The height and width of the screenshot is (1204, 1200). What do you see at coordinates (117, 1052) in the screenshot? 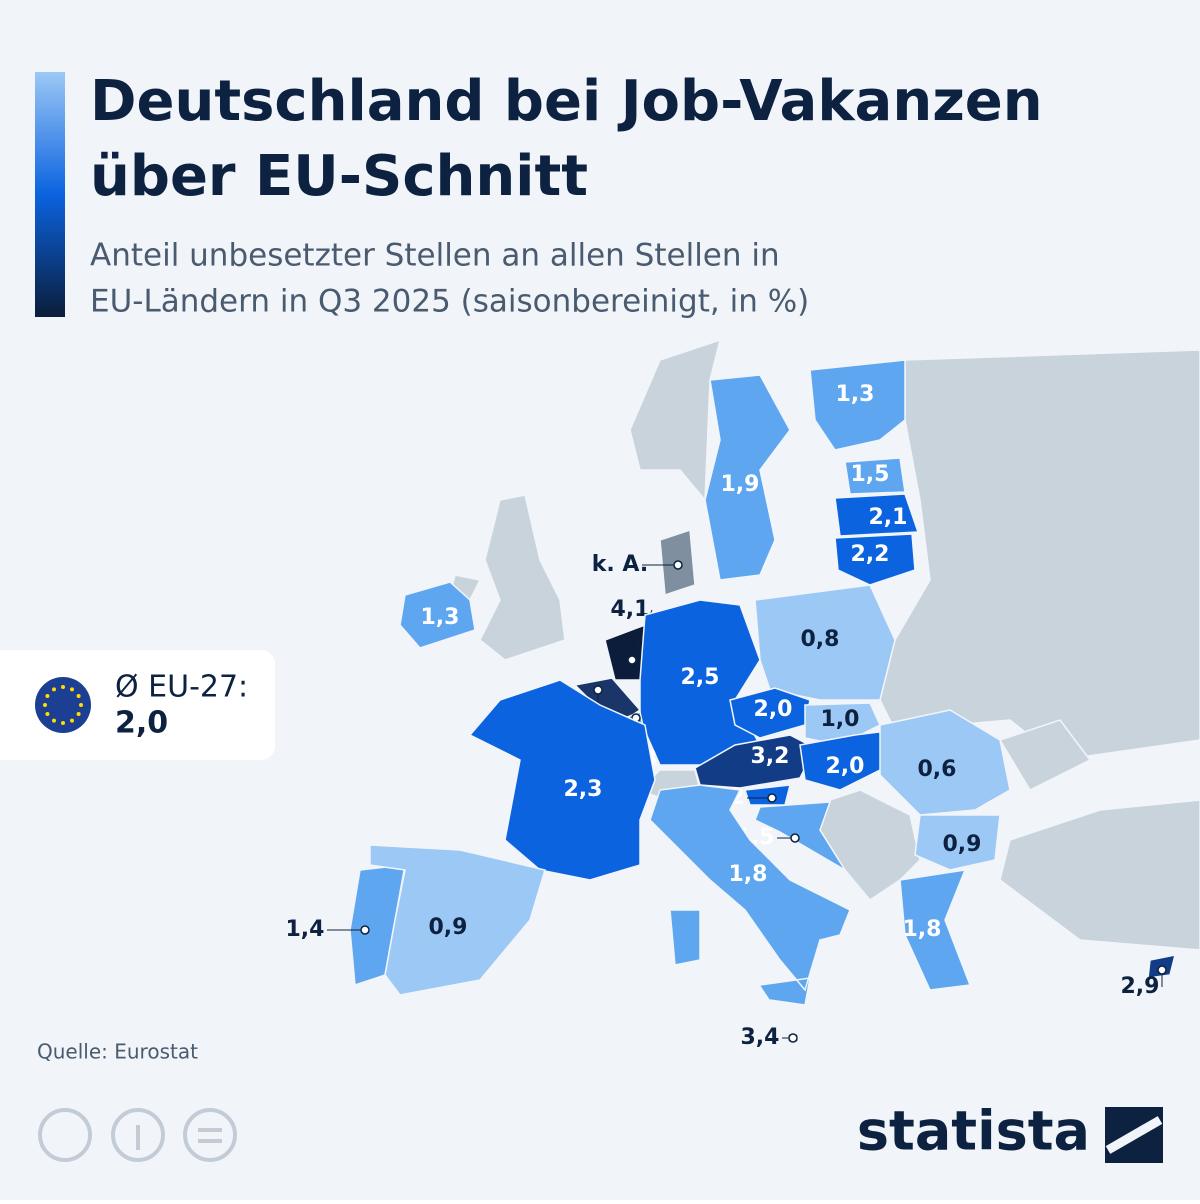
I see `source: Quelle: Eurostat` at bounding box center [117, 1052].